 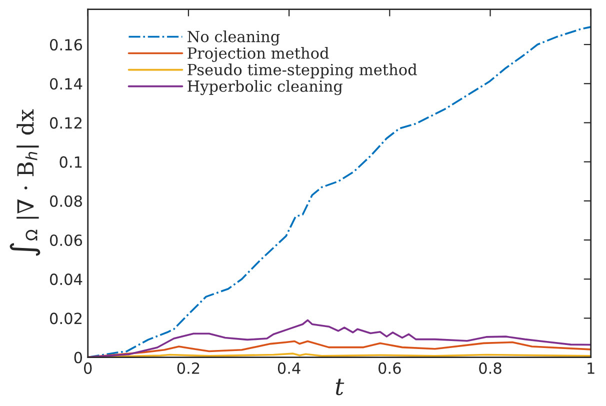 I want to click on x-tick-label: 0.6, so click(x=389, y=368).